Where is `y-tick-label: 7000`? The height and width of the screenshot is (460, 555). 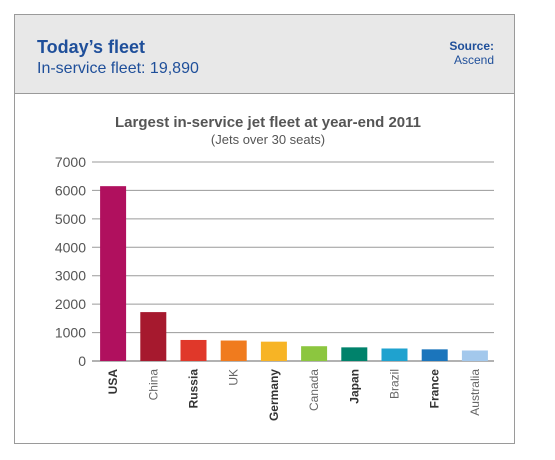 y-tick-label: 7000 is located at coordinates (70, 162).